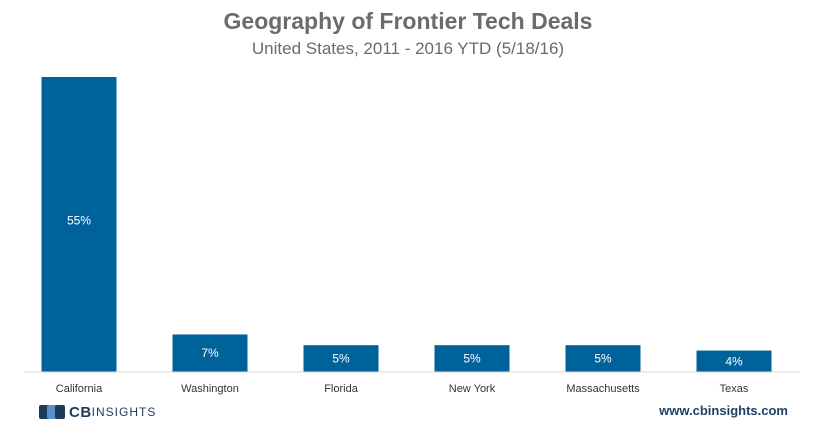  I want to click on bar-california, so click(79, 224).